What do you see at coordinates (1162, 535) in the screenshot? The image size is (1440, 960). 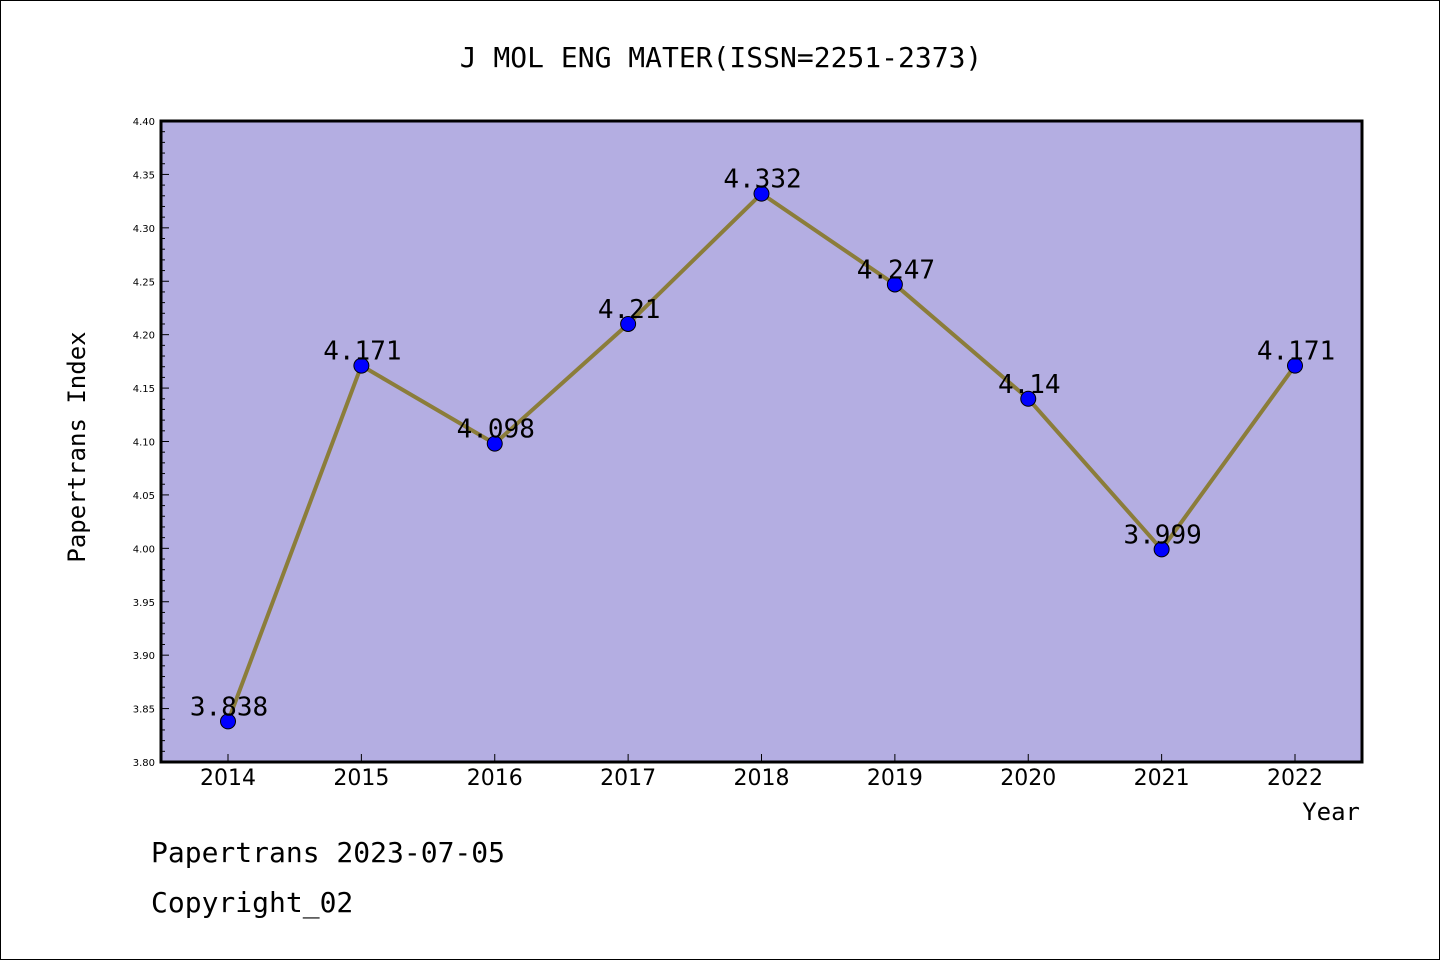 I see `data-label: 3.999` at bounding box center [1162, 535].